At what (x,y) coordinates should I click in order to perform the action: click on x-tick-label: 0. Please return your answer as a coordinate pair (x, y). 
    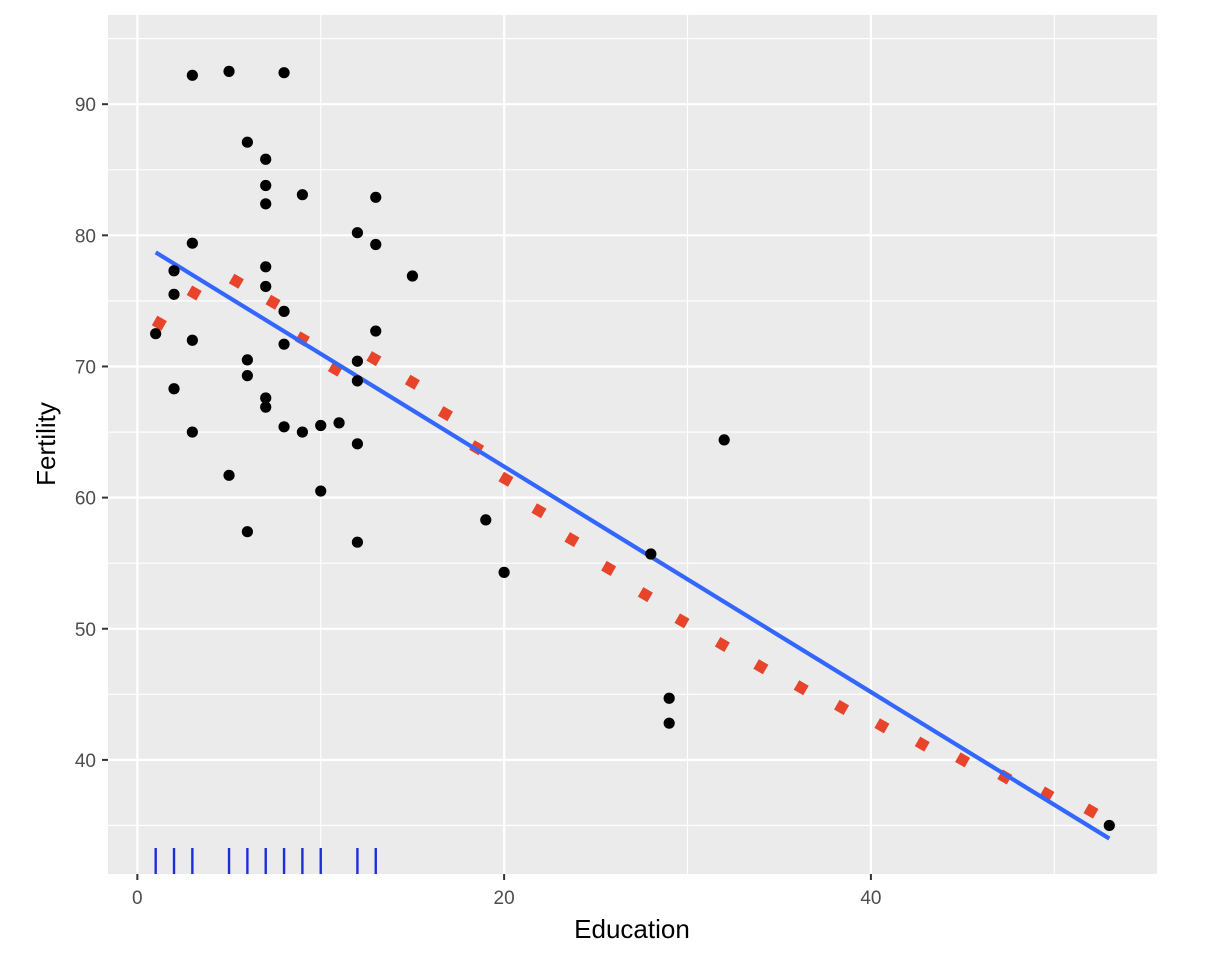
    Looking at the image, I should click on (137, 898).